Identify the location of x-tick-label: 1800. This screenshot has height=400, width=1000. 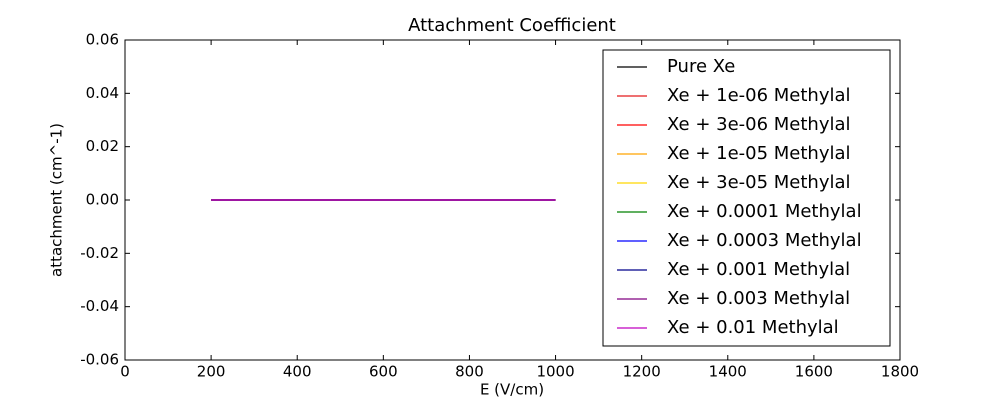
(900, 372).